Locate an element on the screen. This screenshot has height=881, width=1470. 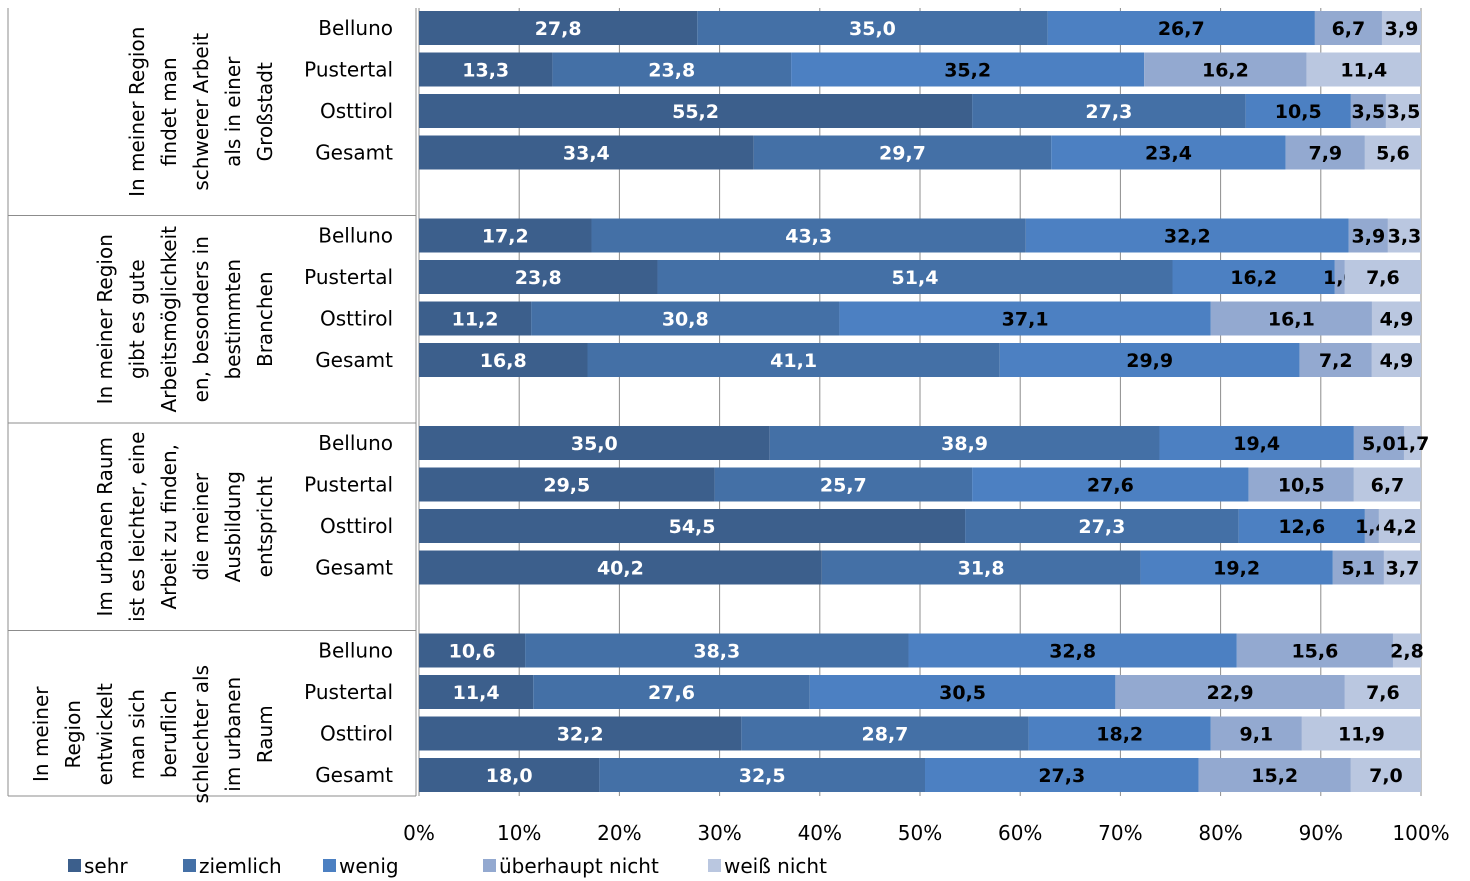
group-label-line: Ausbildung is located at coordinates (233, 526).